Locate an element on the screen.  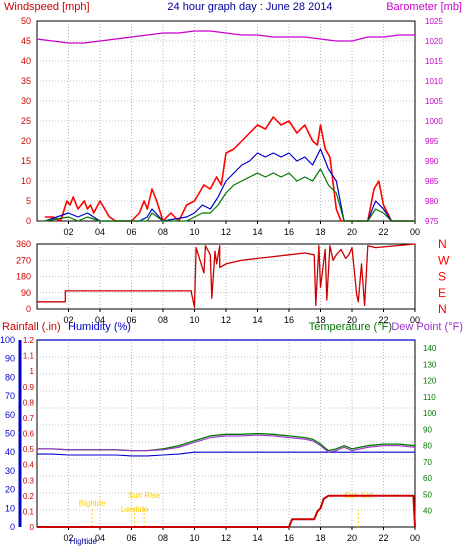
climate-panel-xtick-label: 06 is located at coordinates (131, 538).